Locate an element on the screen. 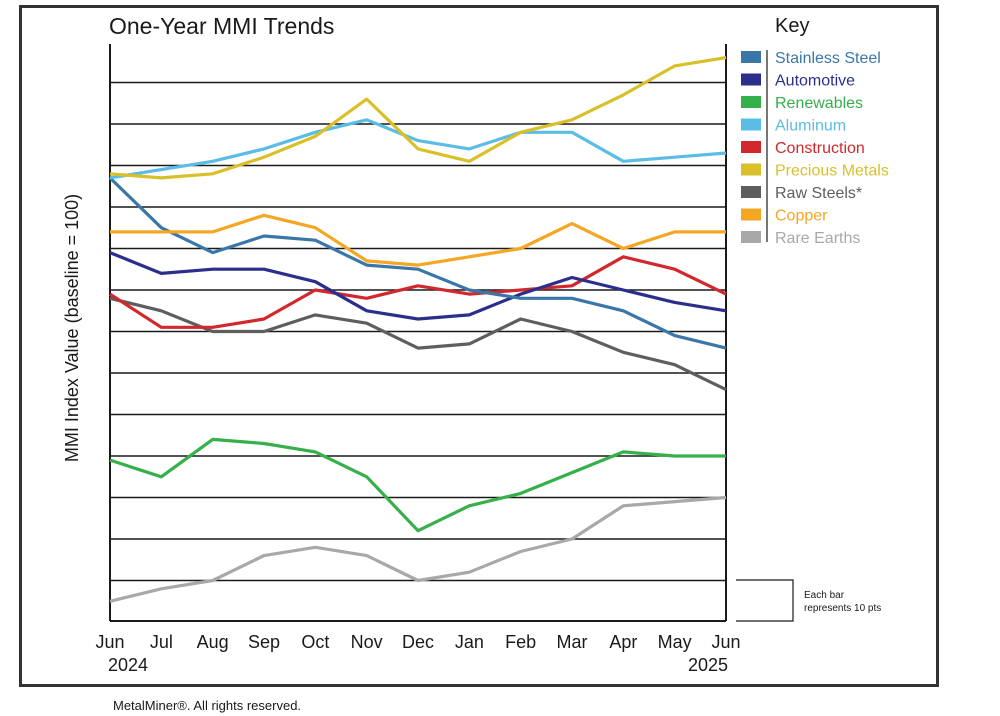 The height and width of the screenshot is (716, 1000). series-line-precious-metals is located at coordinates (418, 118).